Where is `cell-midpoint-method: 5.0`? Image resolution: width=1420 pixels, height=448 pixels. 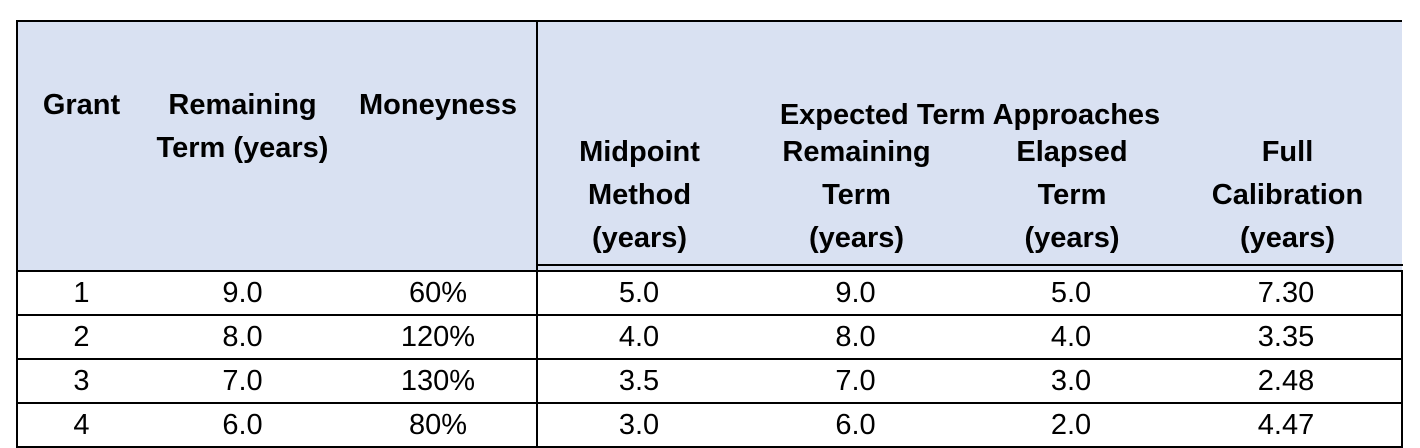
cell-midpoint-method: 5.0 is located at coordinates (638, 293).